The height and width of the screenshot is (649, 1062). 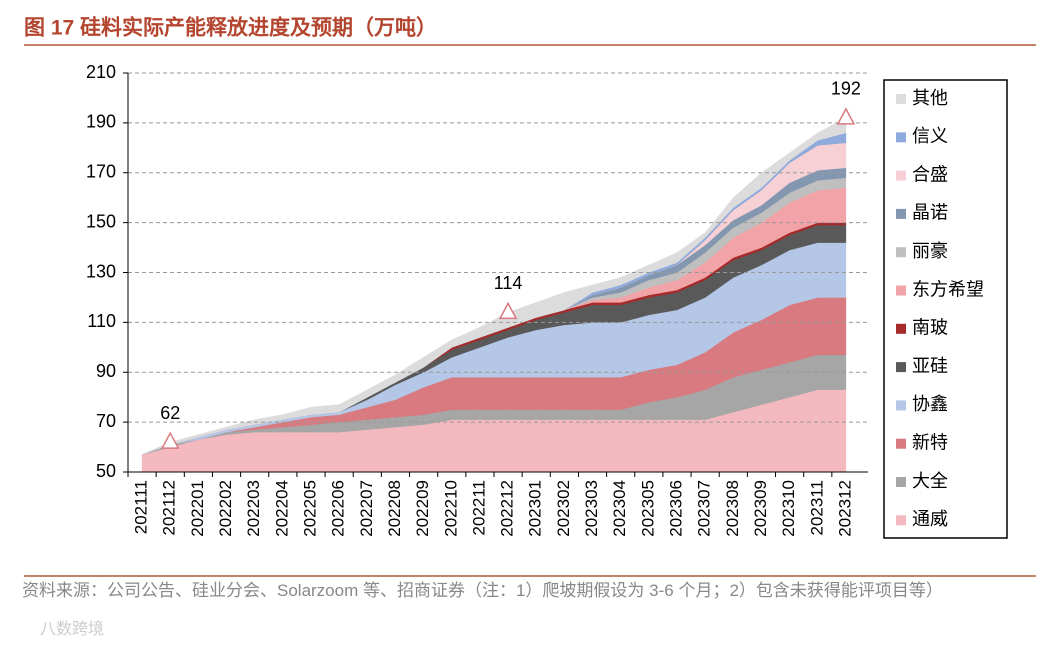 What do you see at coordinates (930, 366) in the screenshot?
I see `legend-label: 亚硅` at bounding box center [930, 366].